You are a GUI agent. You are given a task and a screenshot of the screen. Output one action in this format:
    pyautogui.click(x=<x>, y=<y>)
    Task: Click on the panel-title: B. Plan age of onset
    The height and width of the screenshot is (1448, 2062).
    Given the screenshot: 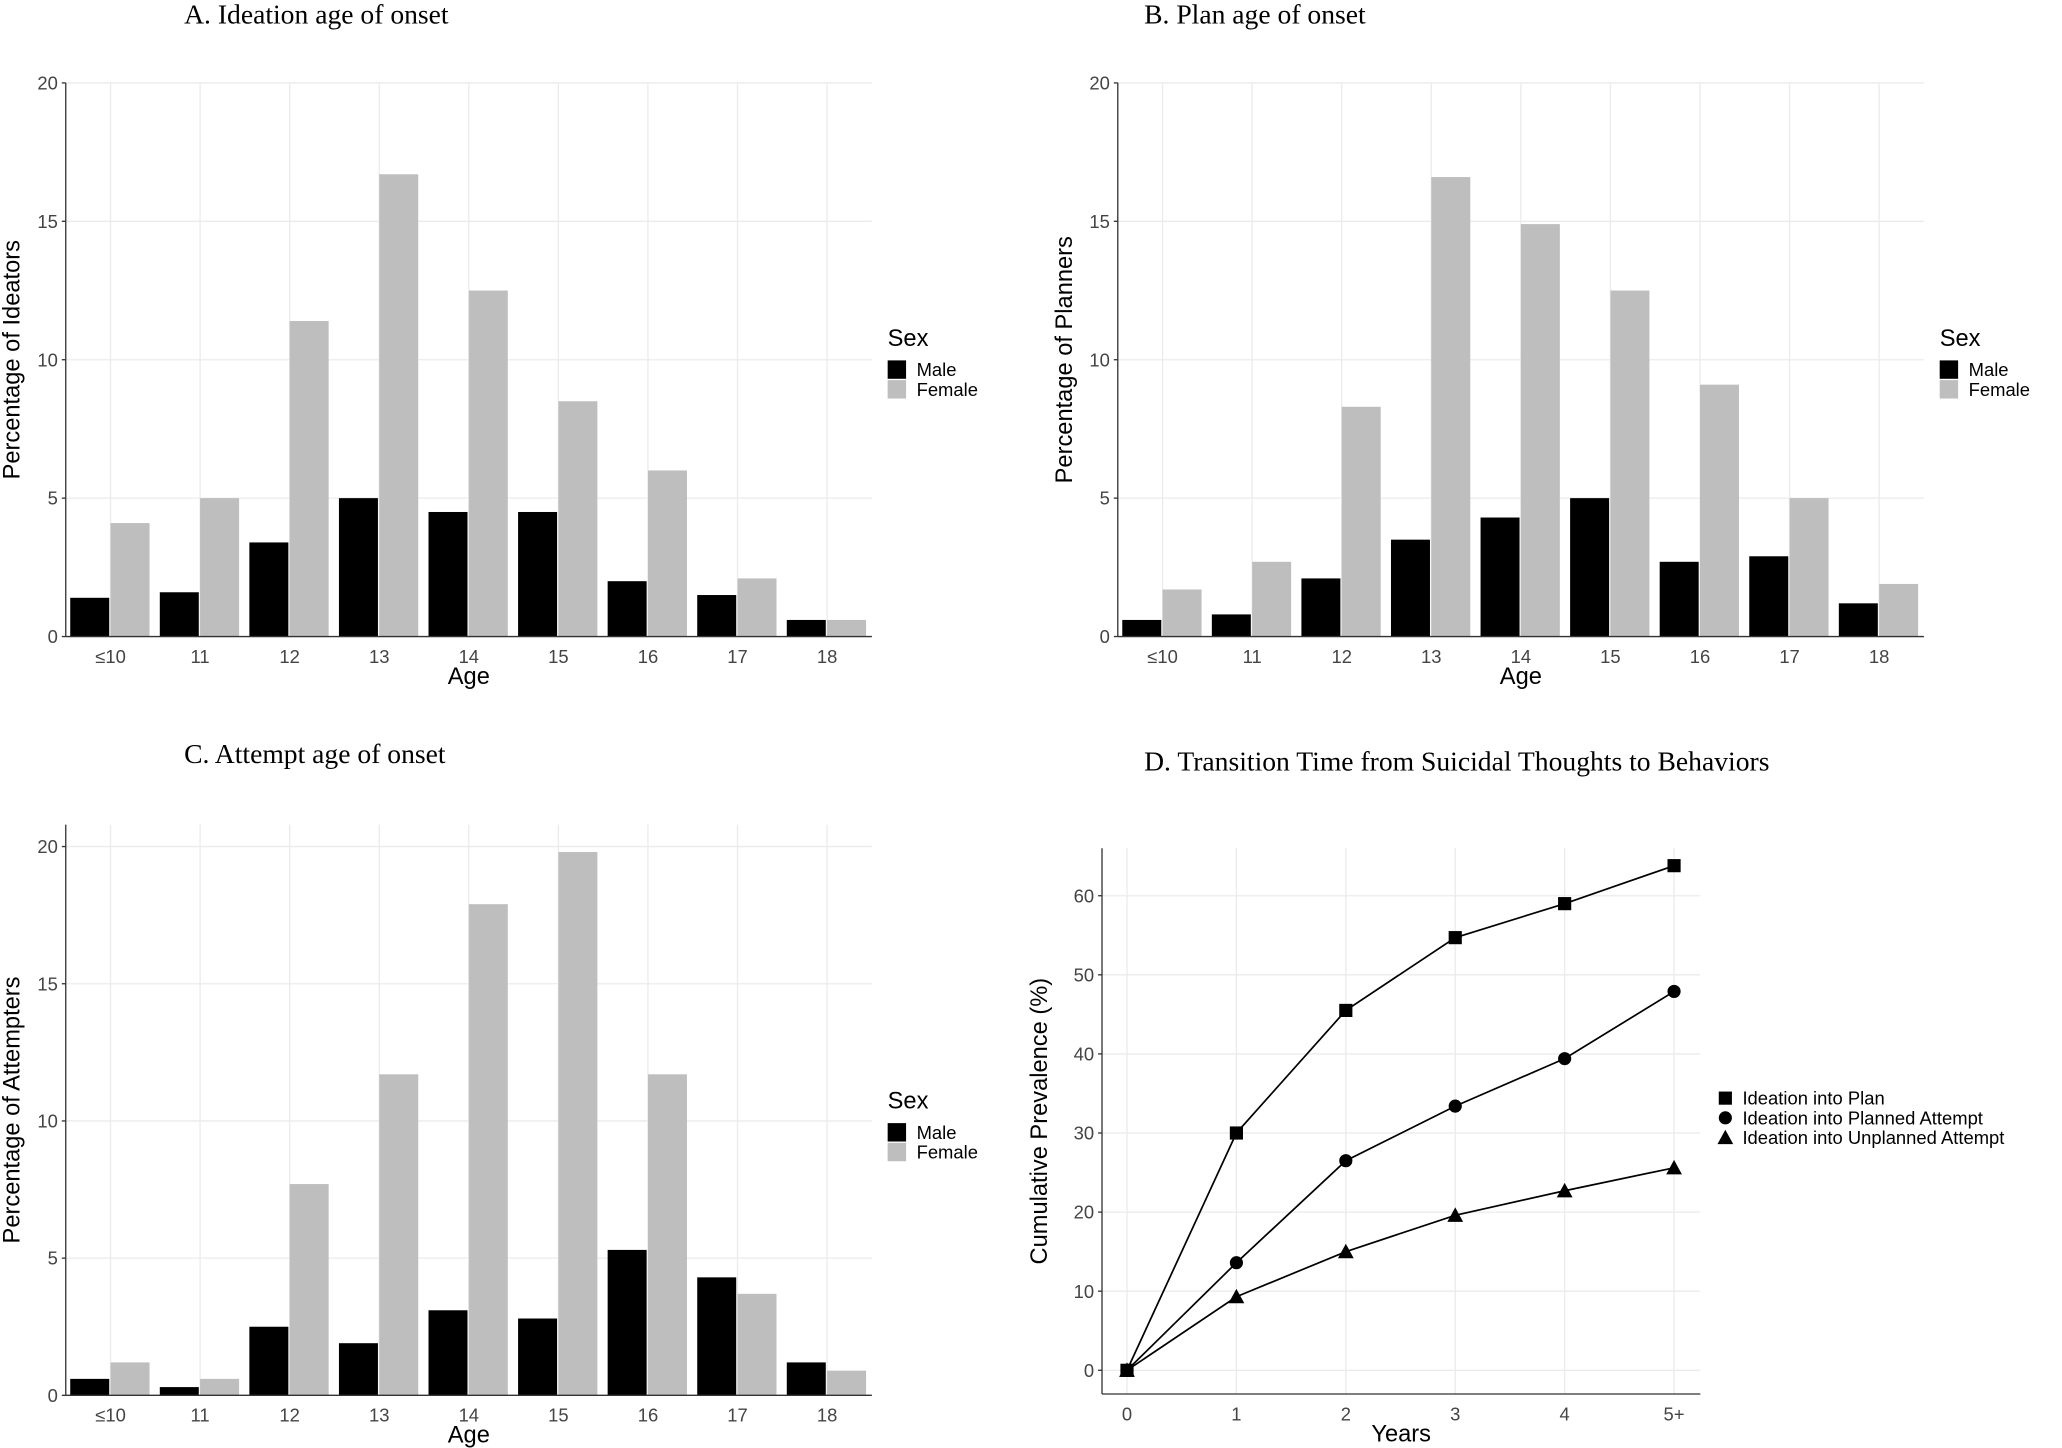 What is the action you would take?
    pyautogui.click(x=1255, y=15)
    